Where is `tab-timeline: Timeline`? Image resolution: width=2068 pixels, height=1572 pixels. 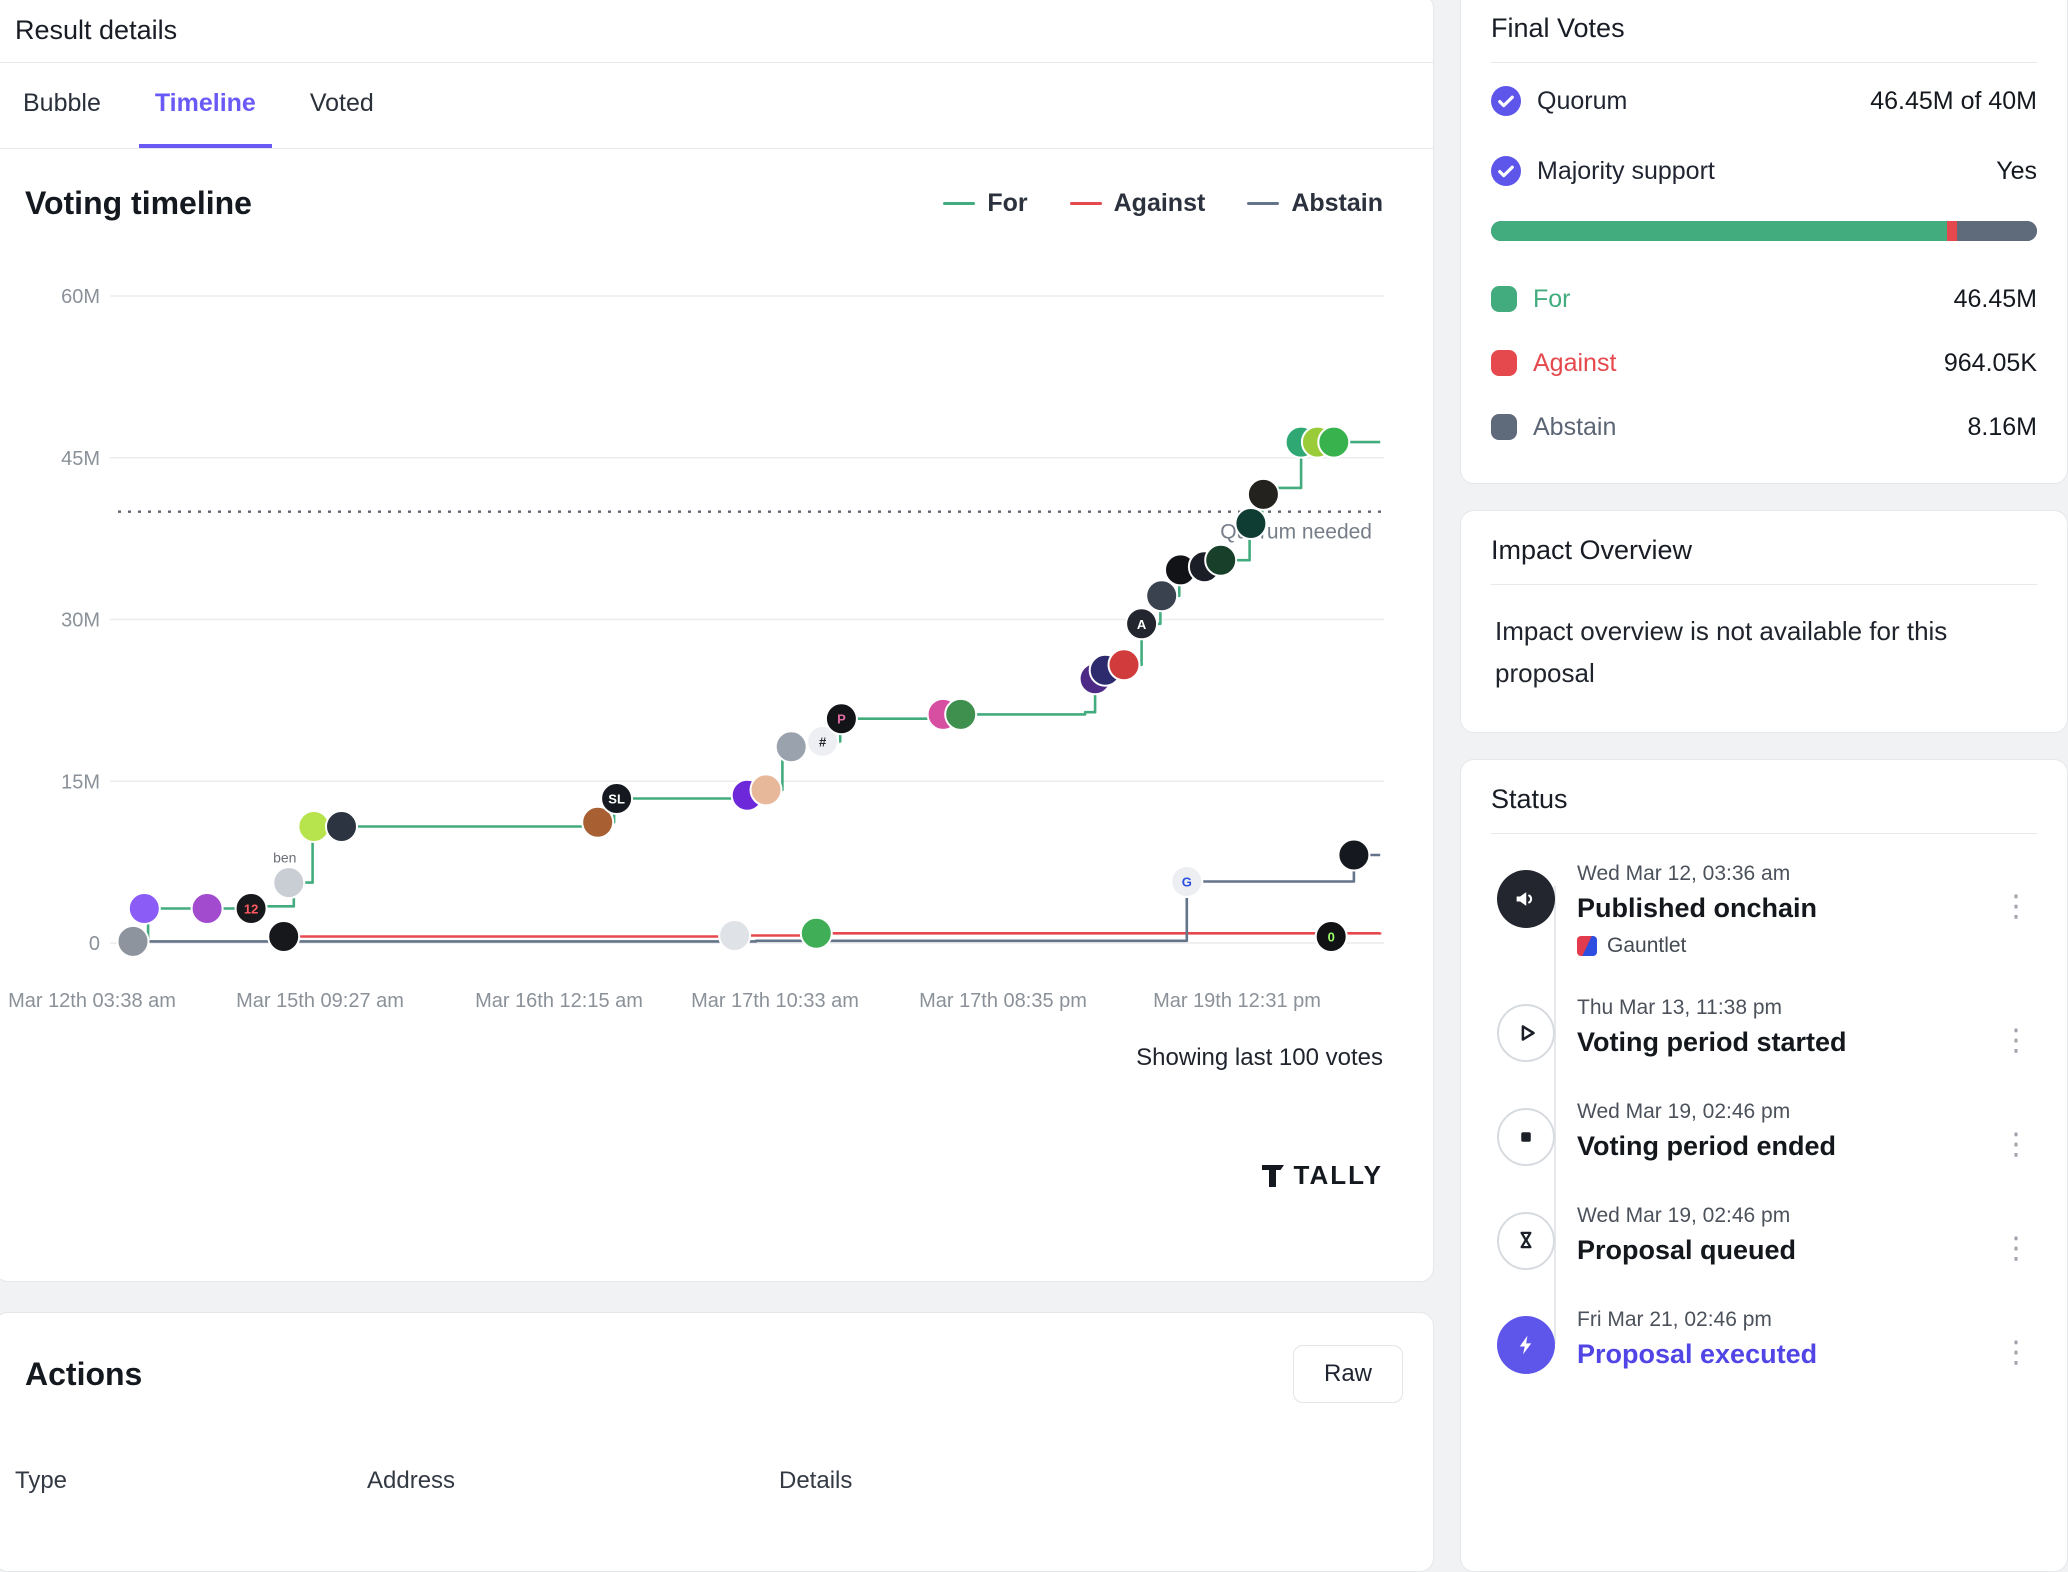 tab-timeline: Timeline is located at coordinates (205, 105).